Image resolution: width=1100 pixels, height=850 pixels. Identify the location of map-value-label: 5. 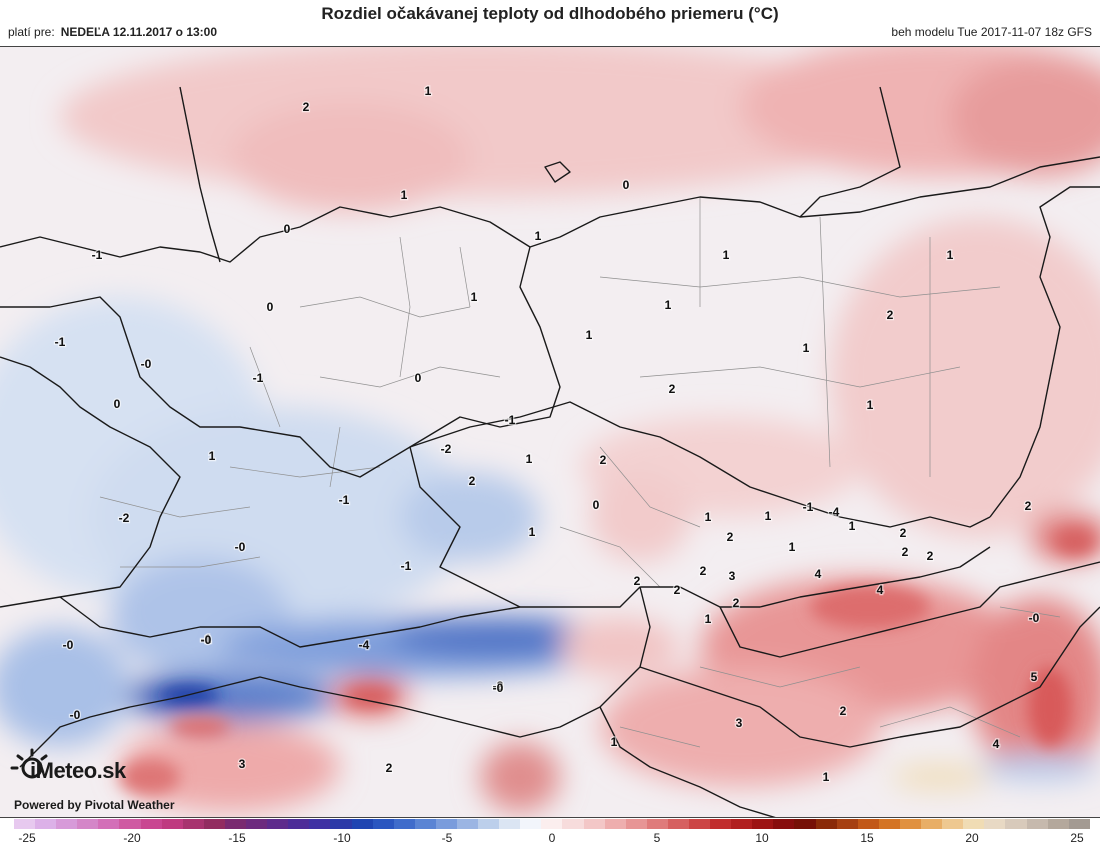
(1034, 677).